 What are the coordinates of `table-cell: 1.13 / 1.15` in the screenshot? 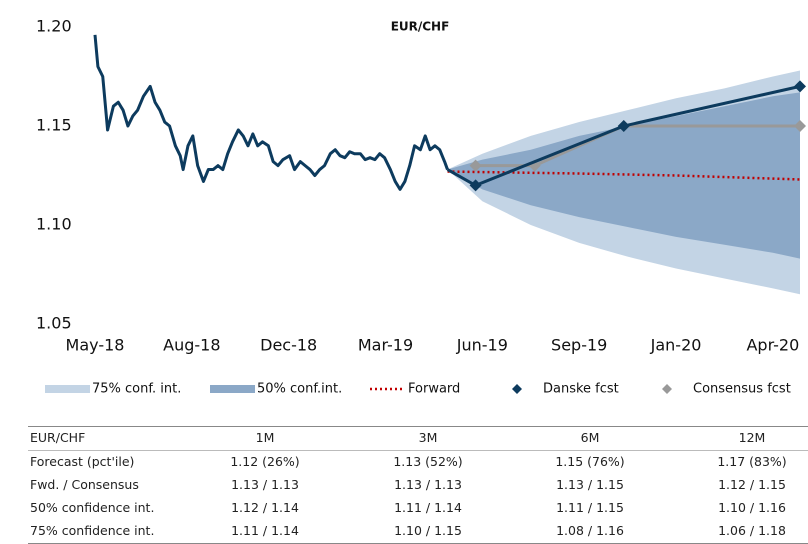 It's located at (590, 484).